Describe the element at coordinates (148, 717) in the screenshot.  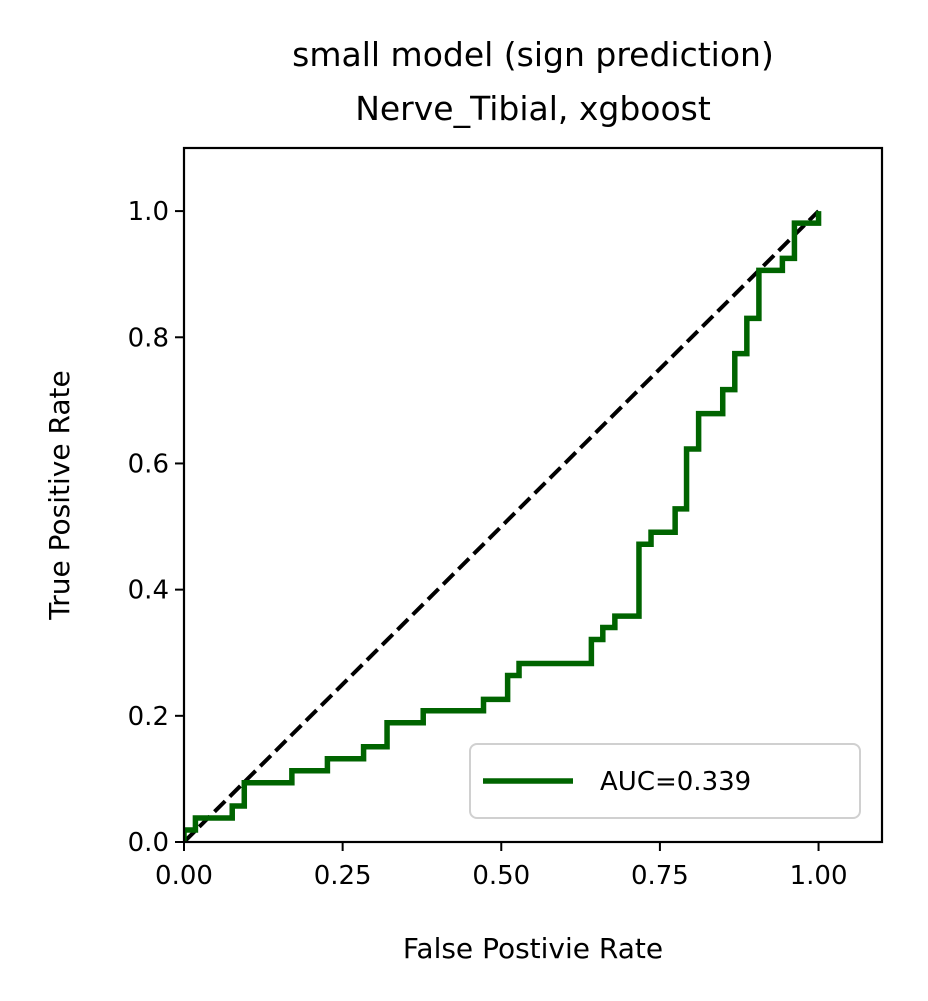
I see `y-tick-label: 0.2` at that location.